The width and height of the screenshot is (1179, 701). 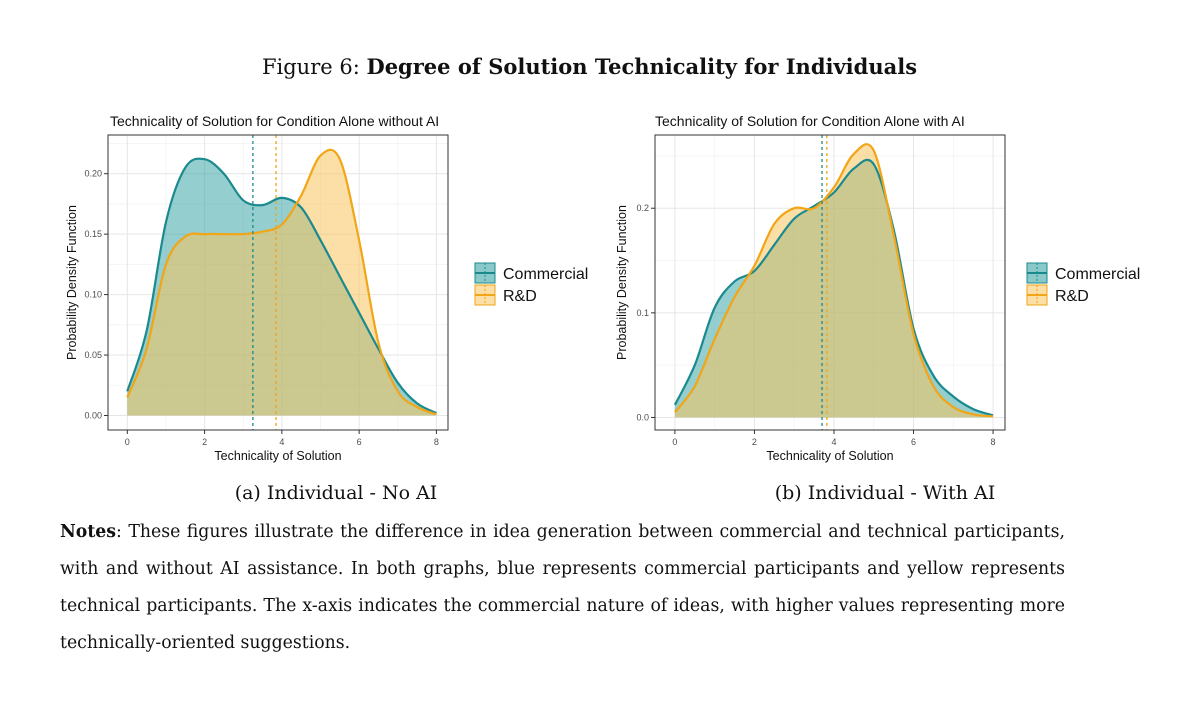 I want to click on caption-a: (a) Individual - No AI, so click(x=336, y=493).